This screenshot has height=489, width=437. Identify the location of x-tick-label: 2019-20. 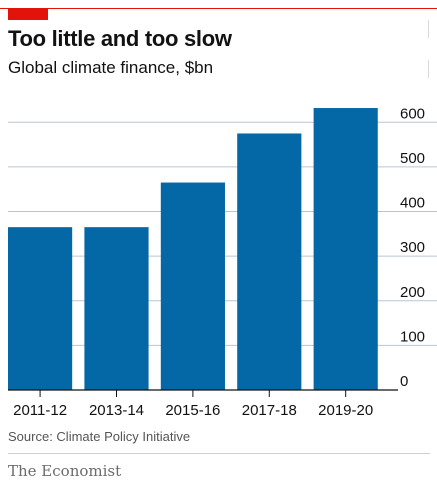
(345, 410).